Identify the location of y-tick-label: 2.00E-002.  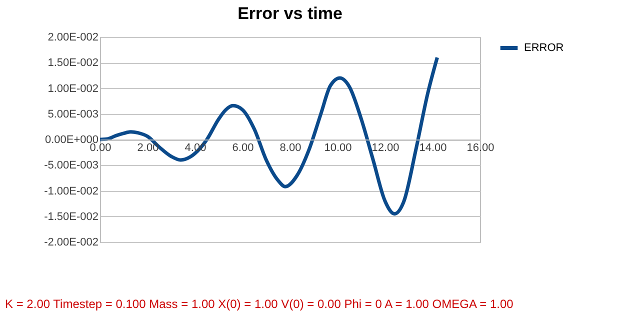
(73, 38).